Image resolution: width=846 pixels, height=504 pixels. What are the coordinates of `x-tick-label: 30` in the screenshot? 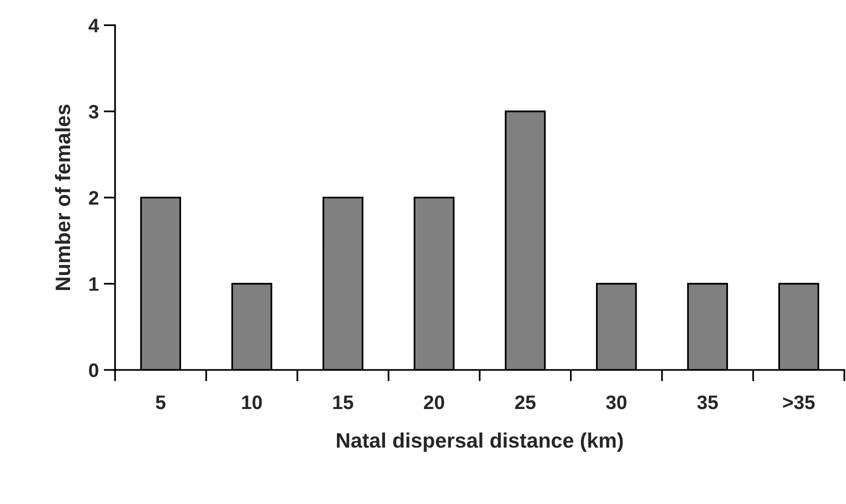 It's located at (616, 402).